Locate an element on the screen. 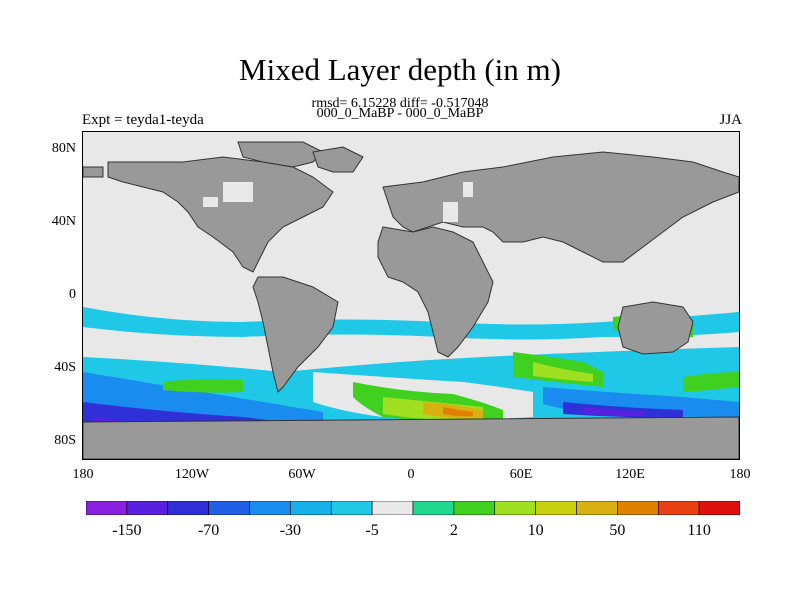  colorbar-tick-label: 50 is located at coordinates (617, 530).